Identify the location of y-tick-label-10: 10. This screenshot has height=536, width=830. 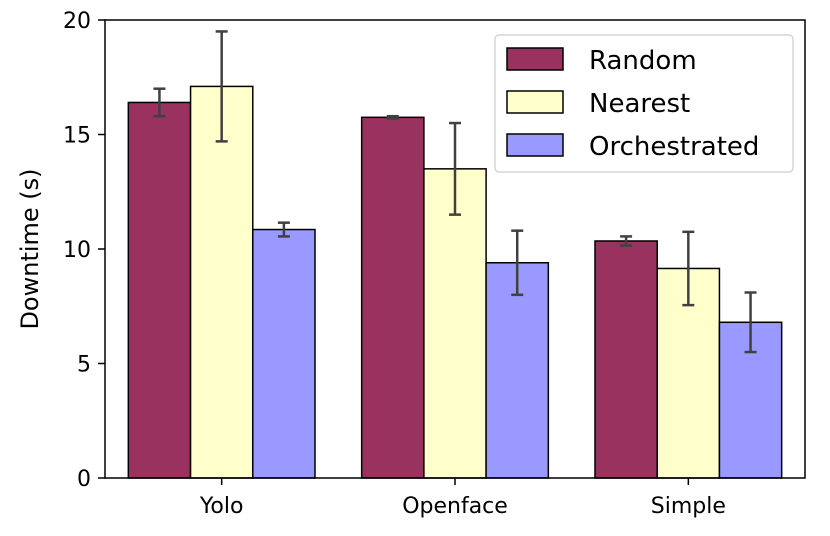
(77, 250).